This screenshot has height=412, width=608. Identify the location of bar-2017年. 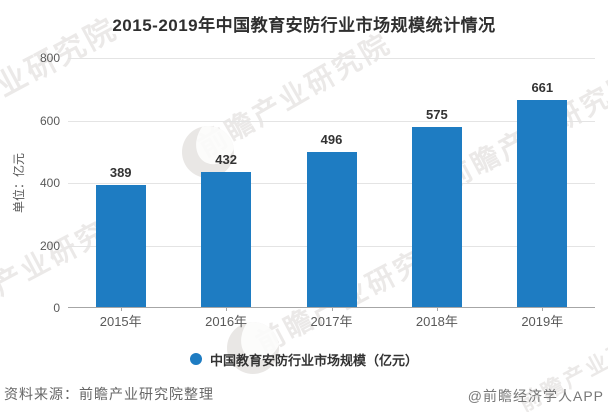
(331, 229).